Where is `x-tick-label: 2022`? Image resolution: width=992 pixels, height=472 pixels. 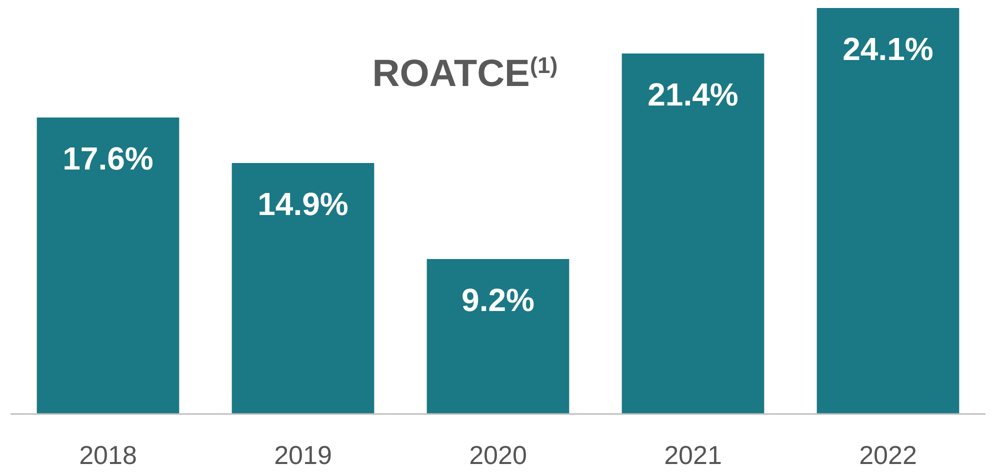
x-tick-label: 2022 is located at coordinates (888, 455).